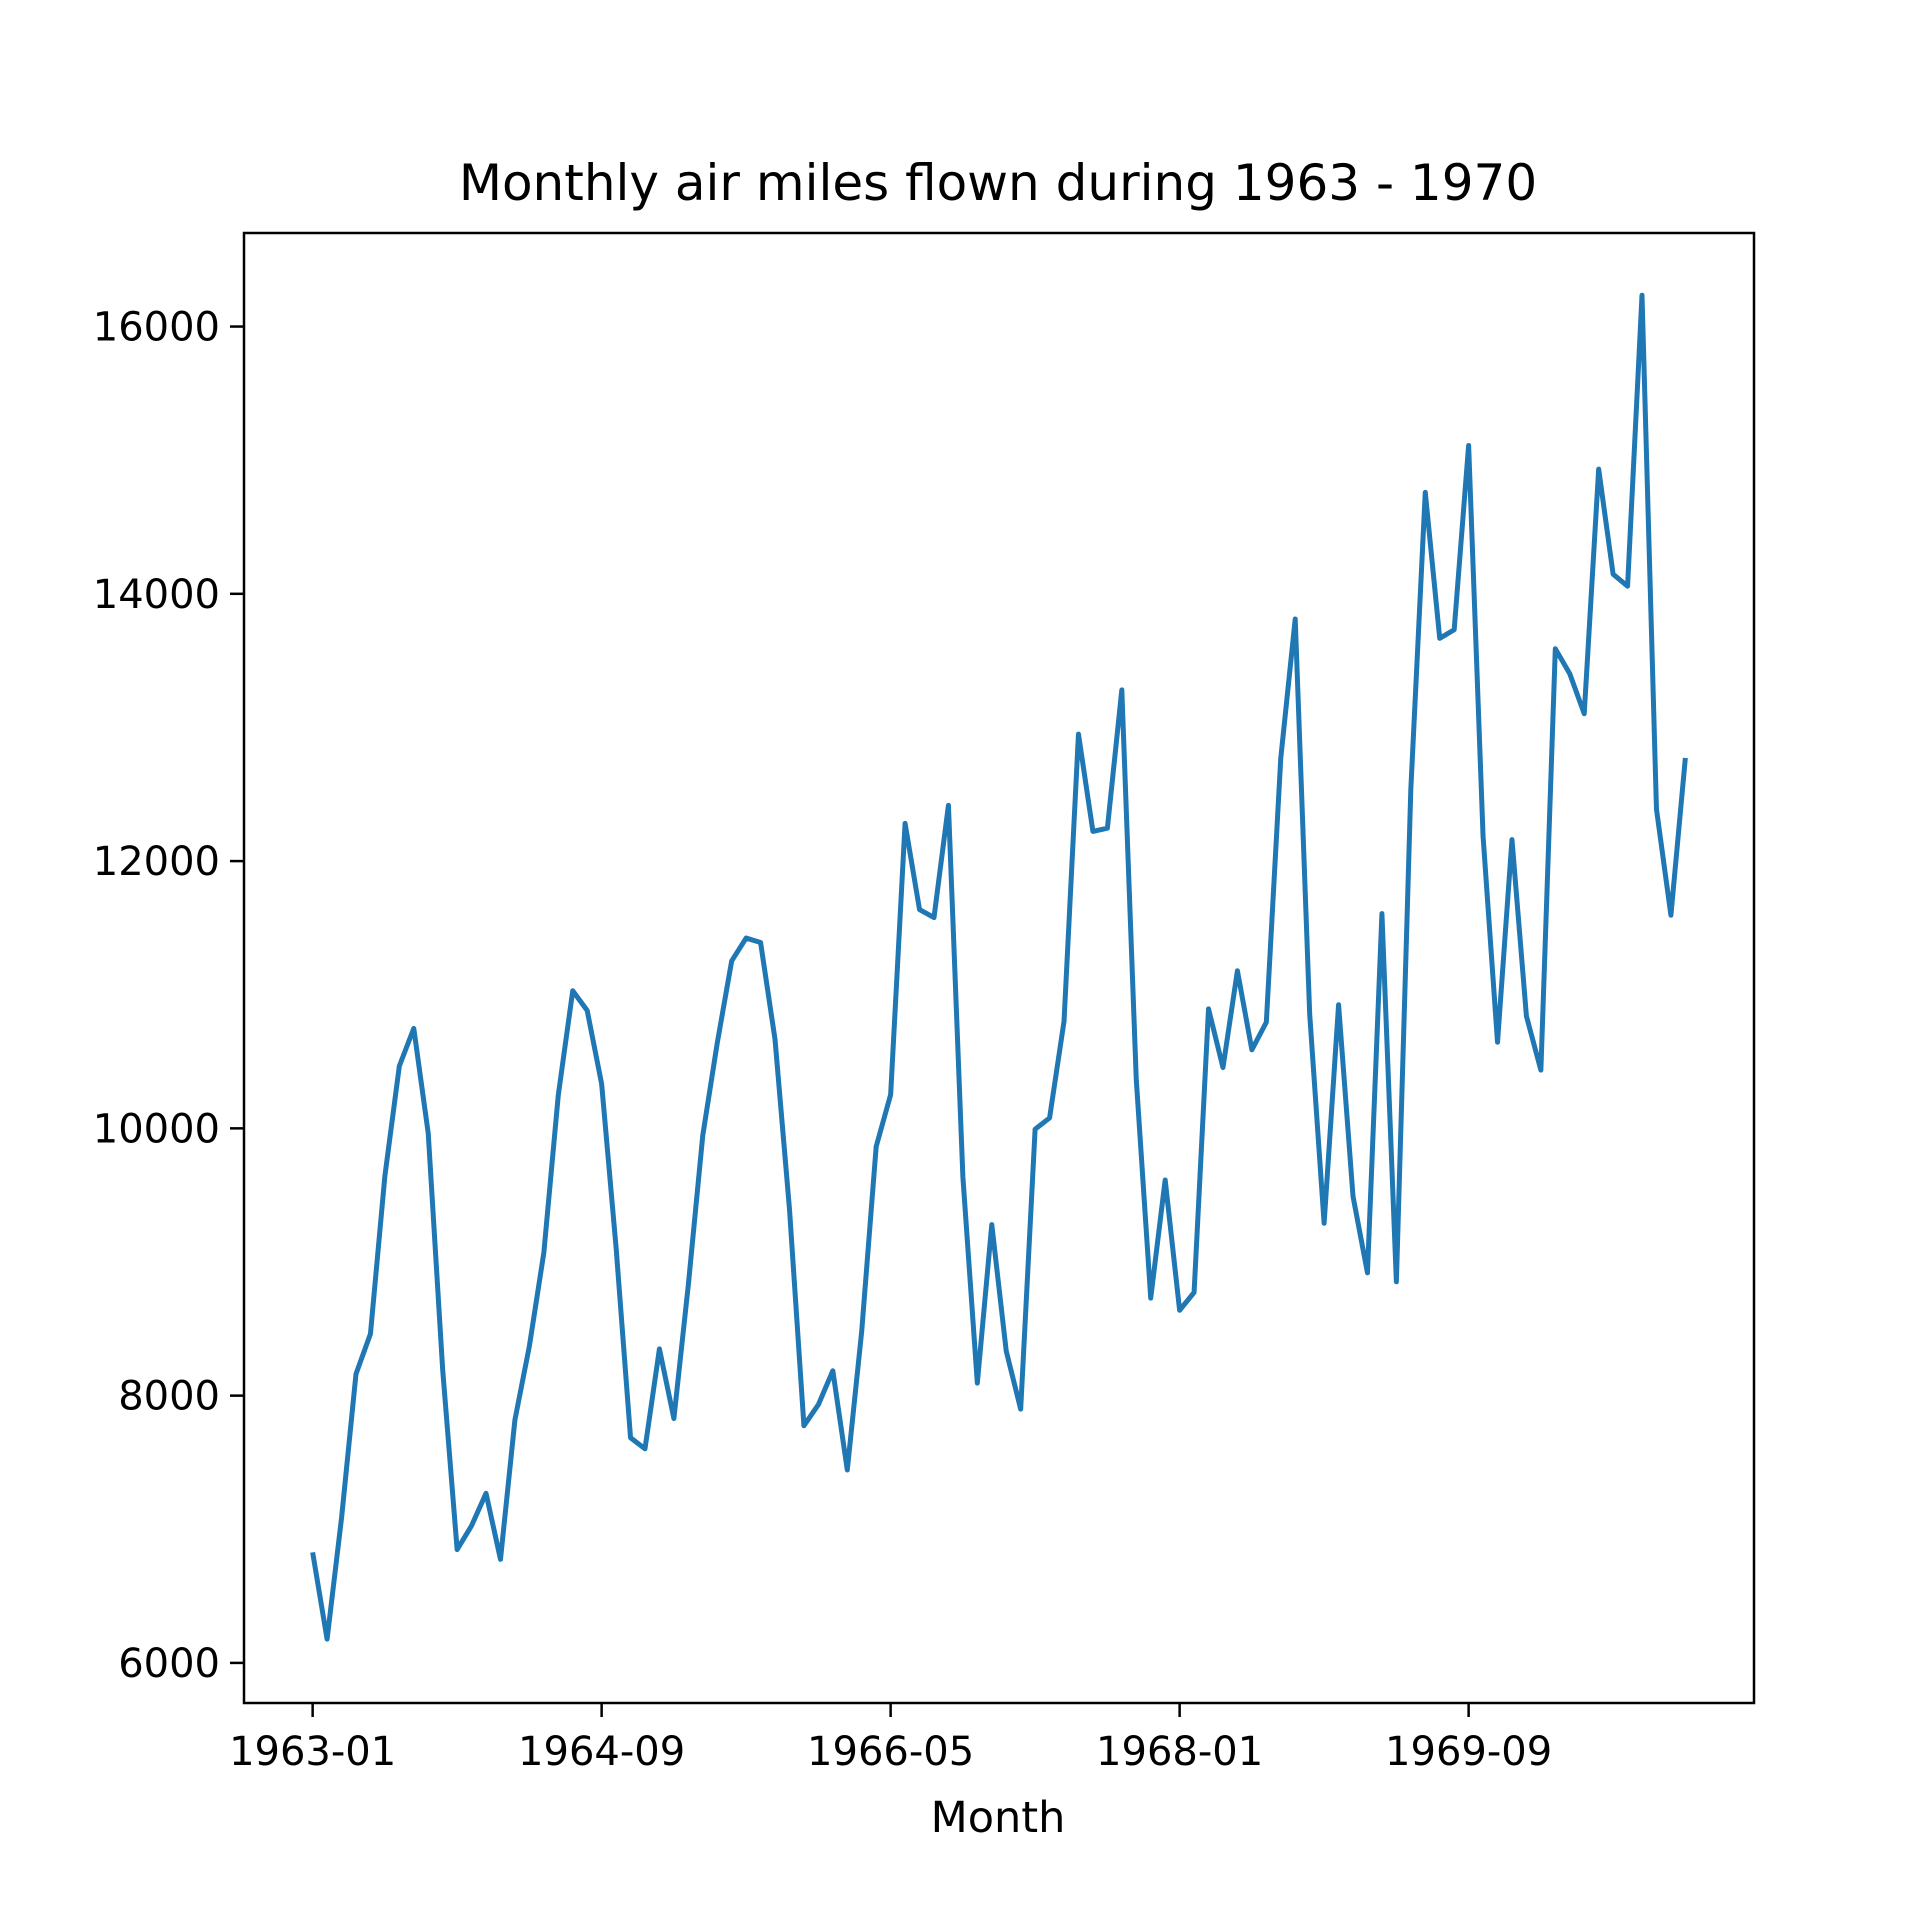  I want to click on y-tick-label: 6000, so click(169, 1664).